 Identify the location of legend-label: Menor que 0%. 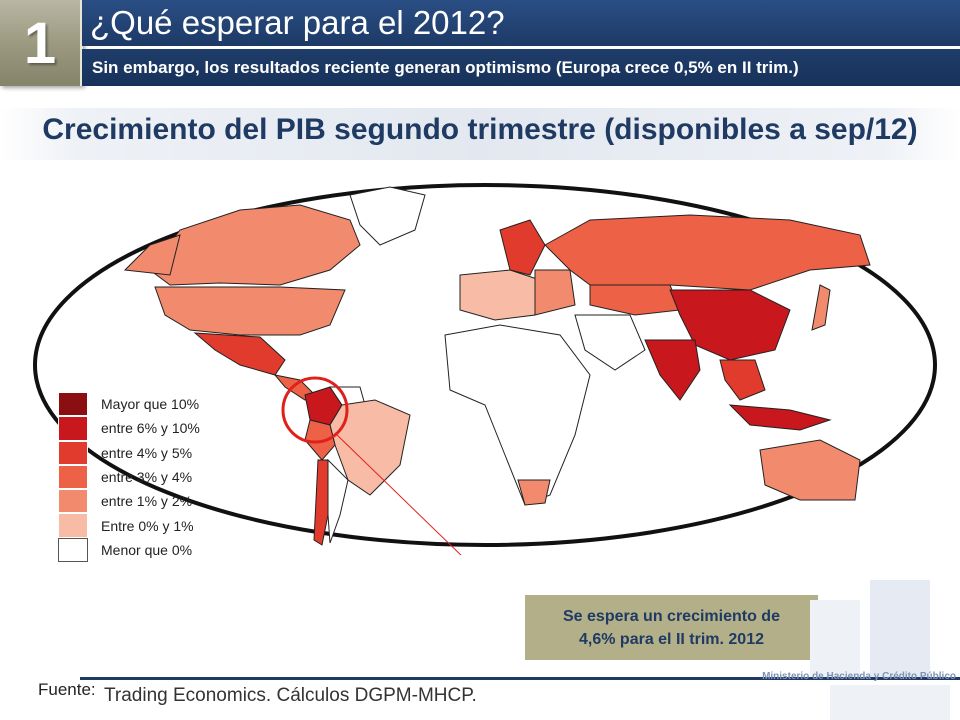
(147, 549).